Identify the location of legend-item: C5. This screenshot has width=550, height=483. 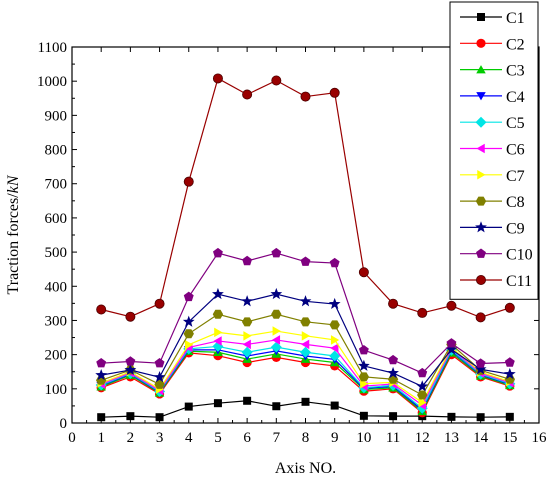
(492, 123).